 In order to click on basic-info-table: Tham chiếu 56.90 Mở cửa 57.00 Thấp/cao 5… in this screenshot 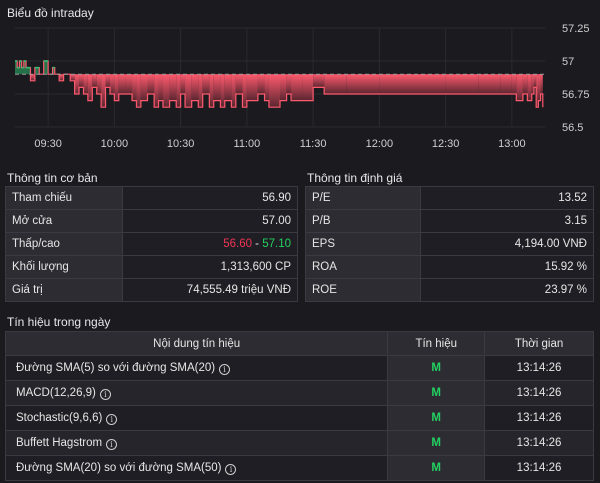, I will do `click(152, 244)`.